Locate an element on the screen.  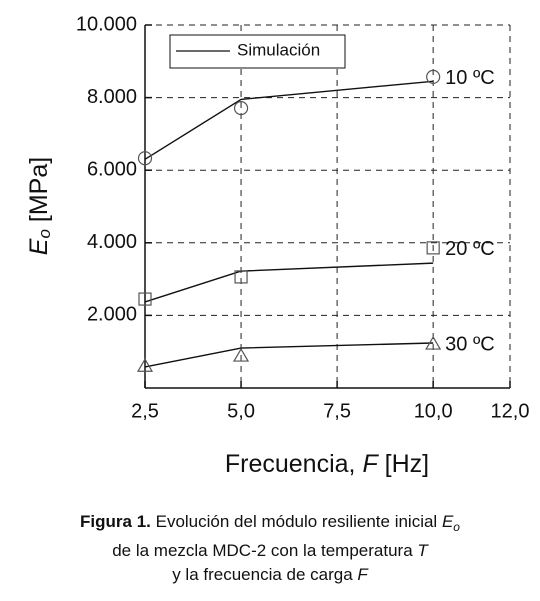
x-tick-label: 10,0 is located at coordinates (433, 411).